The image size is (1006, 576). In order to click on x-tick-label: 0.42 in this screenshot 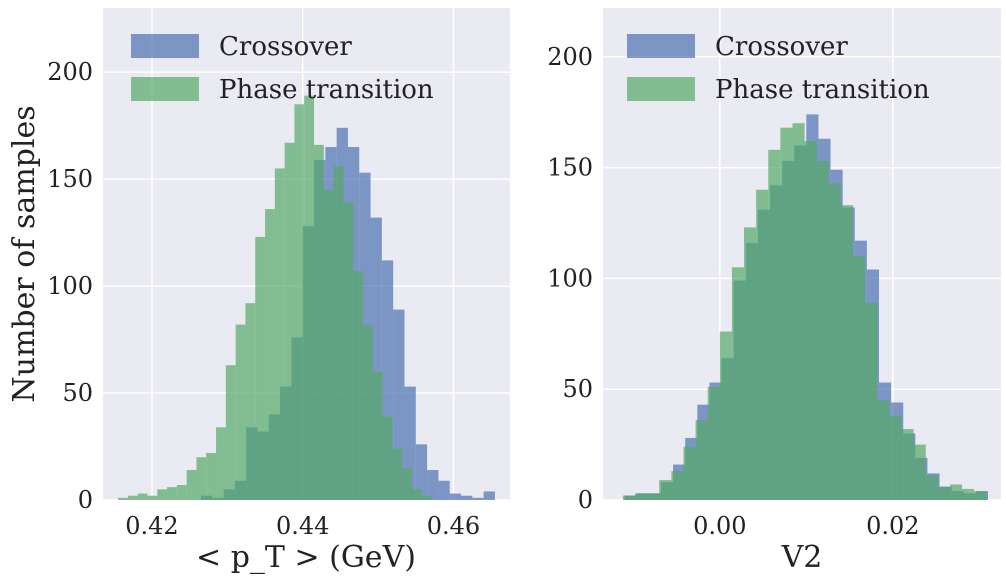, I will do `click(151, 526)`.